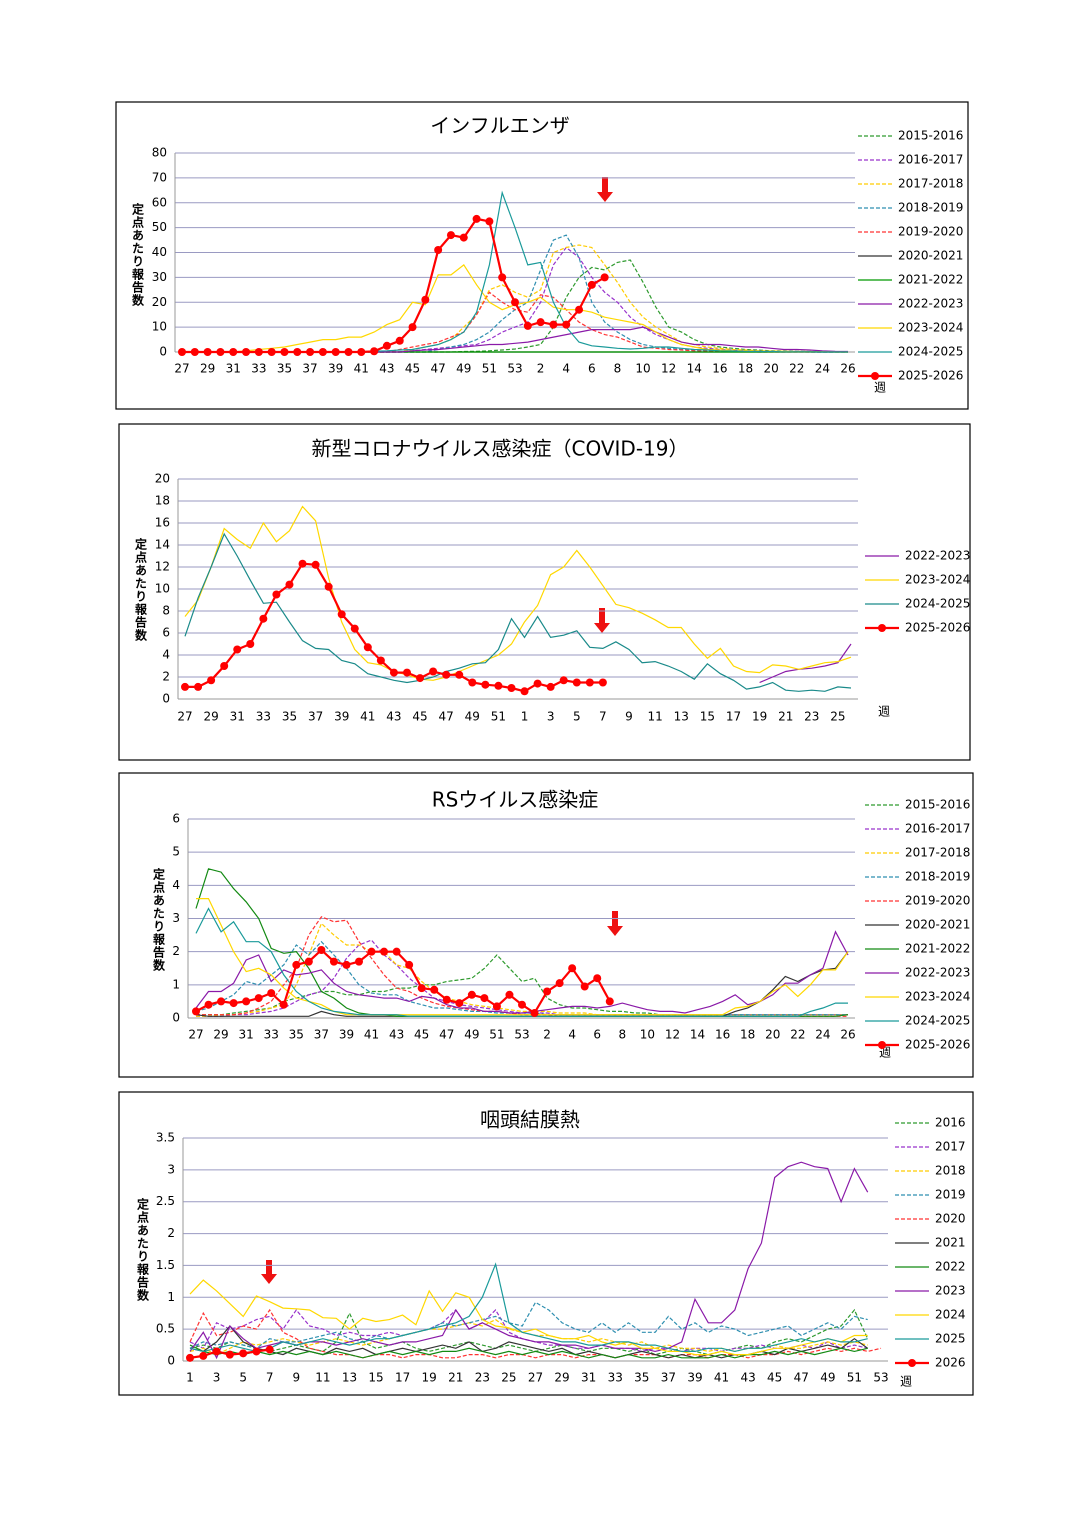  What do you see at coordinates (950, 1243) in the screenshot?
I see `legend-label: 2021` at bounding box center [950, 1243].